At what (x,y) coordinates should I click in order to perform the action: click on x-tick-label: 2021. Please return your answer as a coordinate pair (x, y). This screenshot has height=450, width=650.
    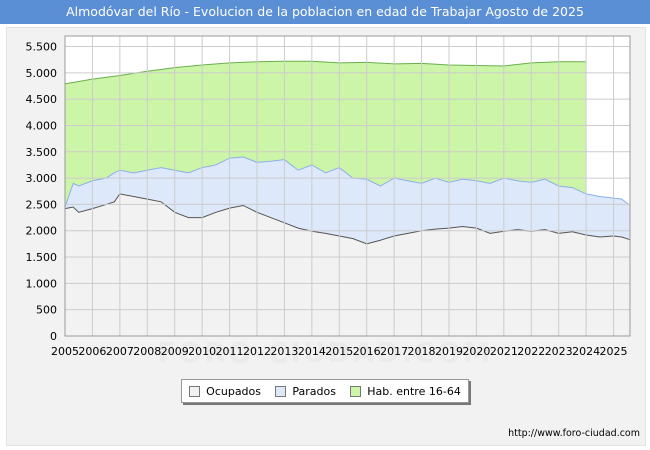
    Looking at the image, I should click on (504, 351).